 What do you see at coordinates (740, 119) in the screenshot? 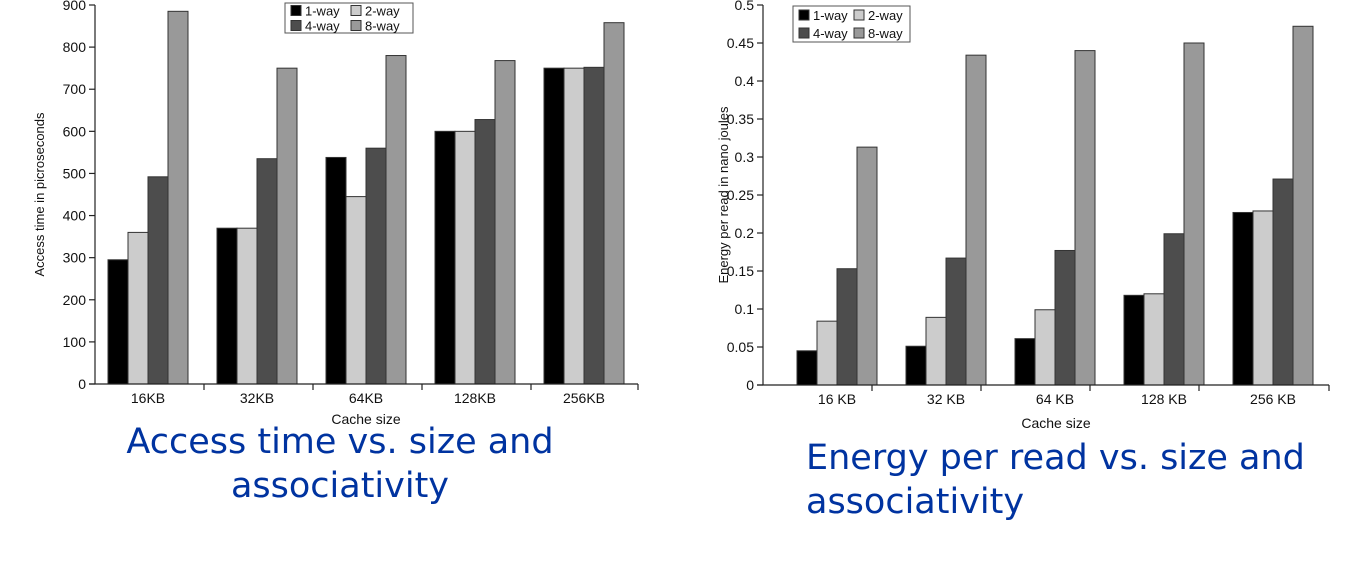
I see `y-tick-label: 0.35` at bounding box center [740, 119].